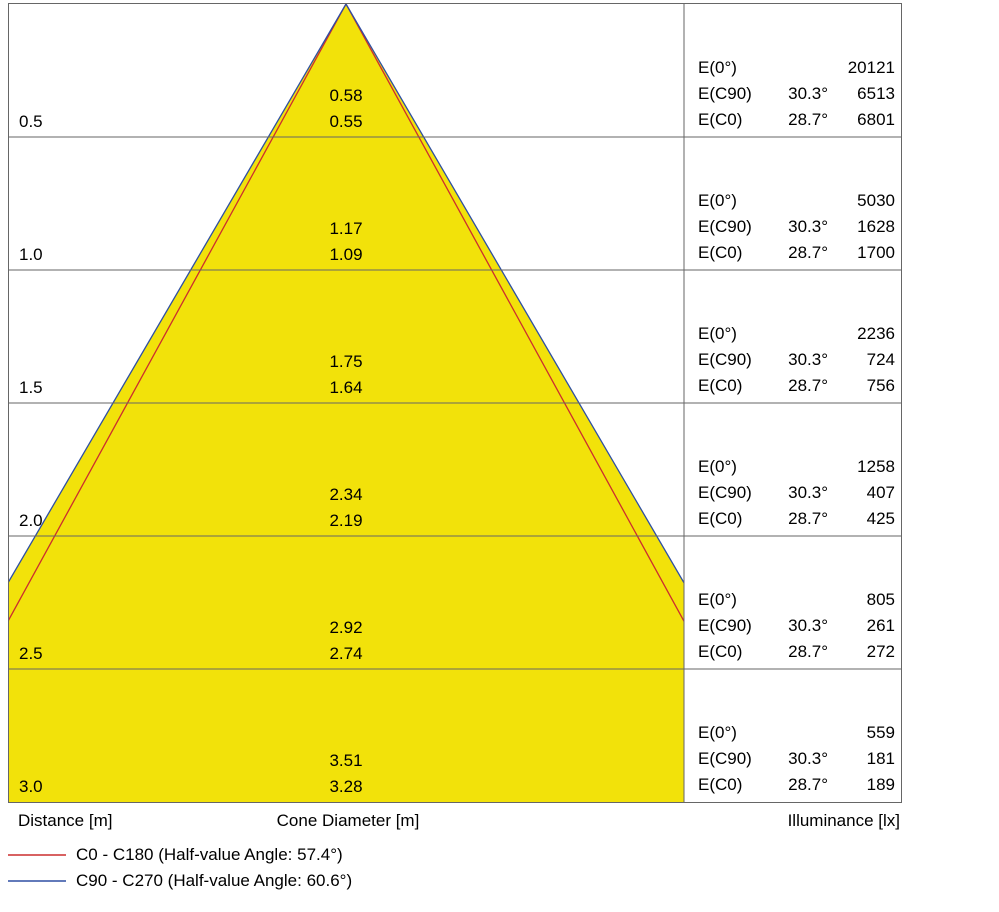  I want to click on ec0-row: E(C0) 28.7° 189, so click(796, 785).